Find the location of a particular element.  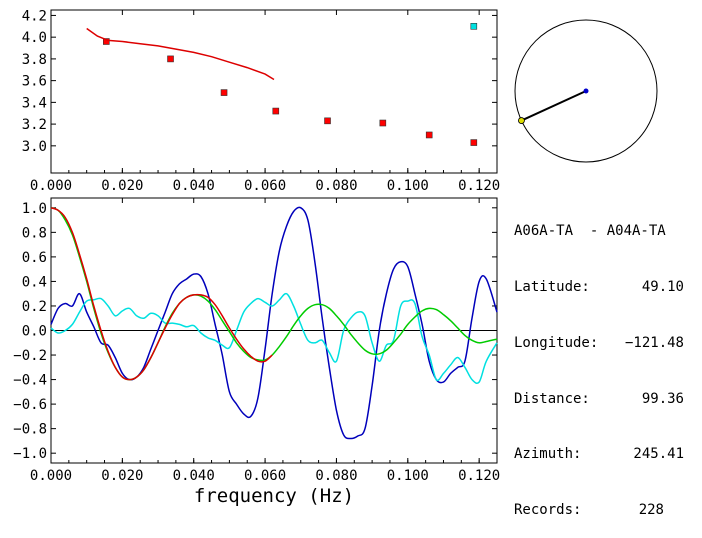

correlation-y-tick-label: 0.6 is located at coordinates (34, 258).